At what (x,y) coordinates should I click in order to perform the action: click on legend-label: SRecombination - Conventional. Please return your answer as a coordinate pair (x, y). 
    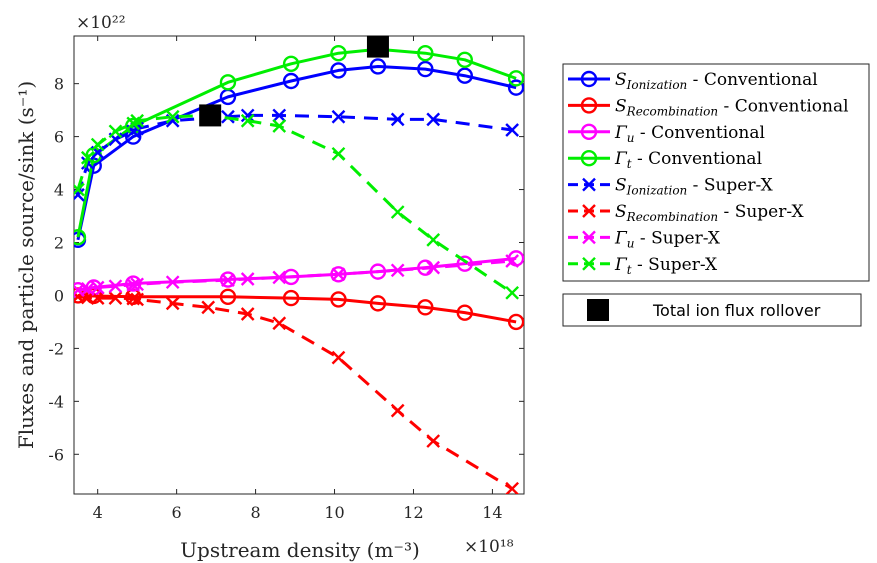
    Looking at the image, I should click on (732, 107).